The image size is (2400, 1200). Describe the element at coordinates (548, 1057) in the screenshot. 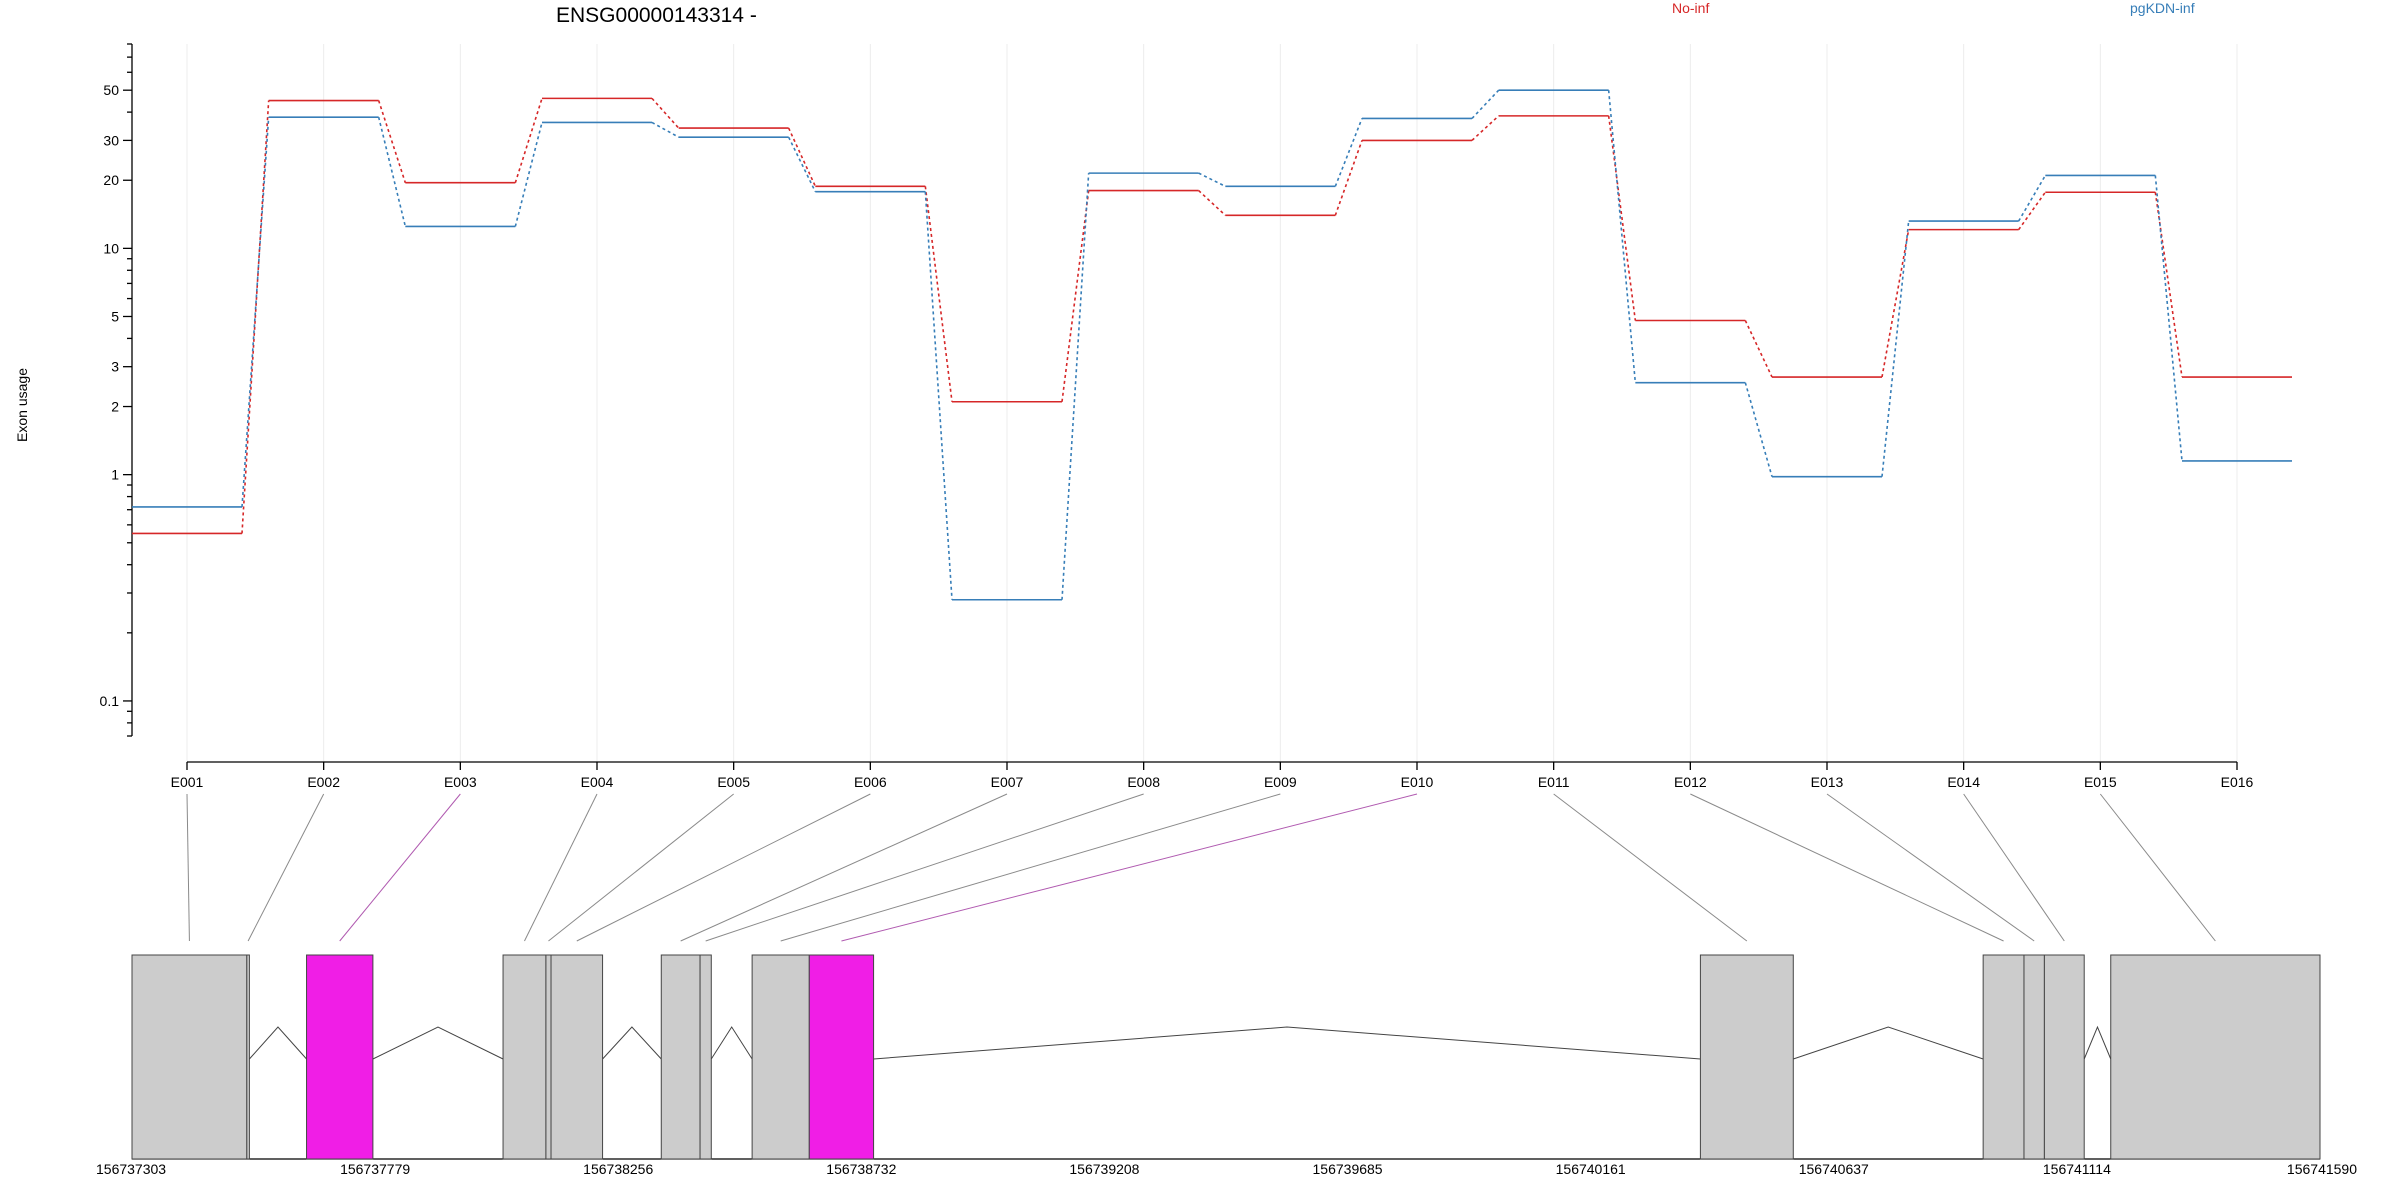

I see `exon-box-e005` at that location.